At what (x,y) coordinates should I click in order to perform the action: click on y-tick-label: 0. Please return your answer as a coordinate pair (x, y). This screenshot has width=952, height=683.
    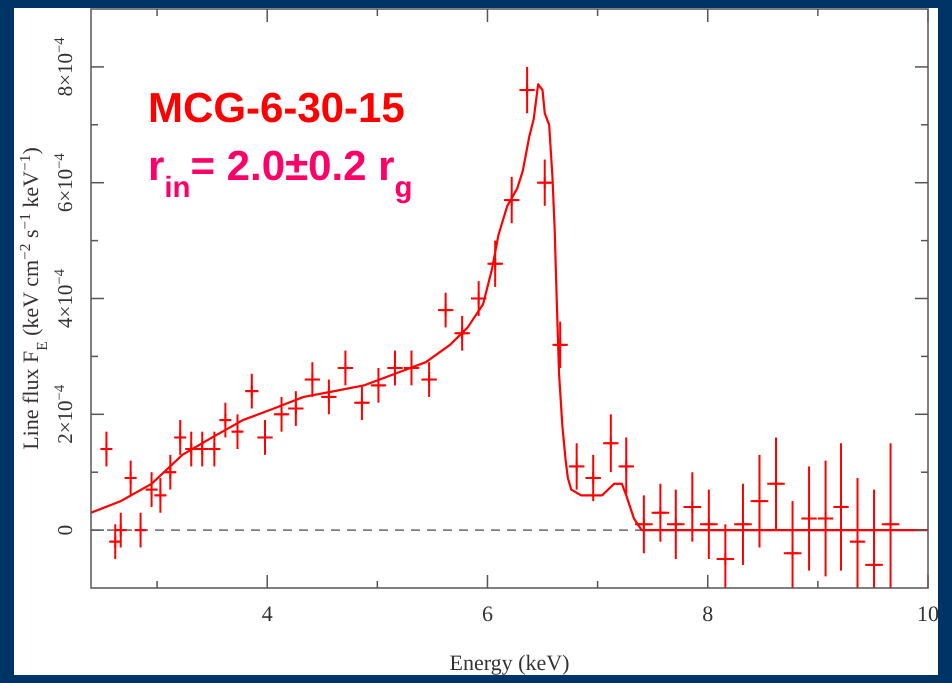
    Looking at the image, I should click on (65, 530).